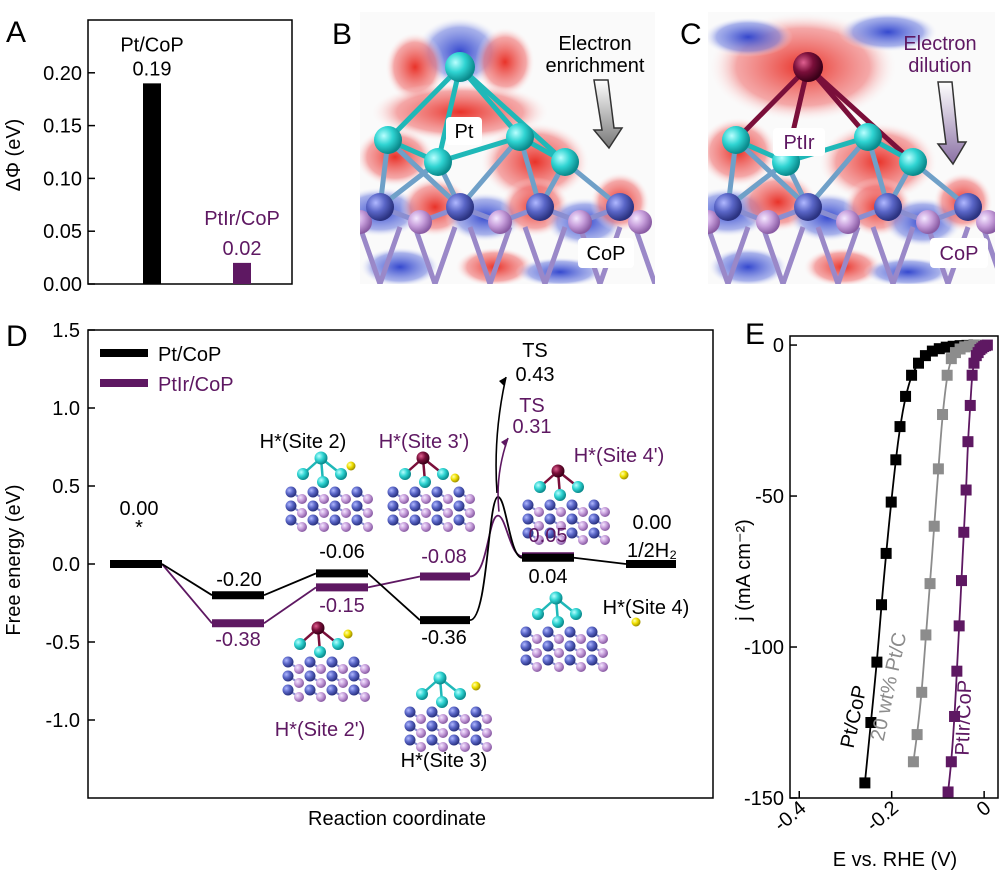 This screenshot has height=874, width=1000. What do you see at coordinates (595, 66) in the screenshot?
I see `b-arrow-label-2: enrichment` at bounding box center [595, 66].